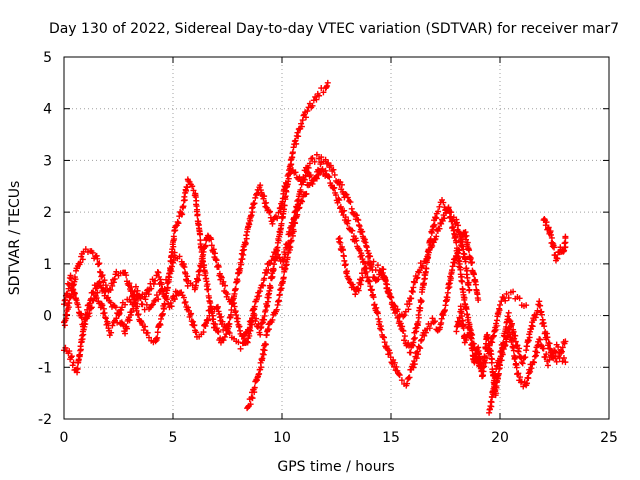 The height and width of the screenshot is (480, 640). What do you see at coordinates (335, 467) in the screenshot?
I see `x-axis-label: GPS time / hours` at bounding box center [335, 467].